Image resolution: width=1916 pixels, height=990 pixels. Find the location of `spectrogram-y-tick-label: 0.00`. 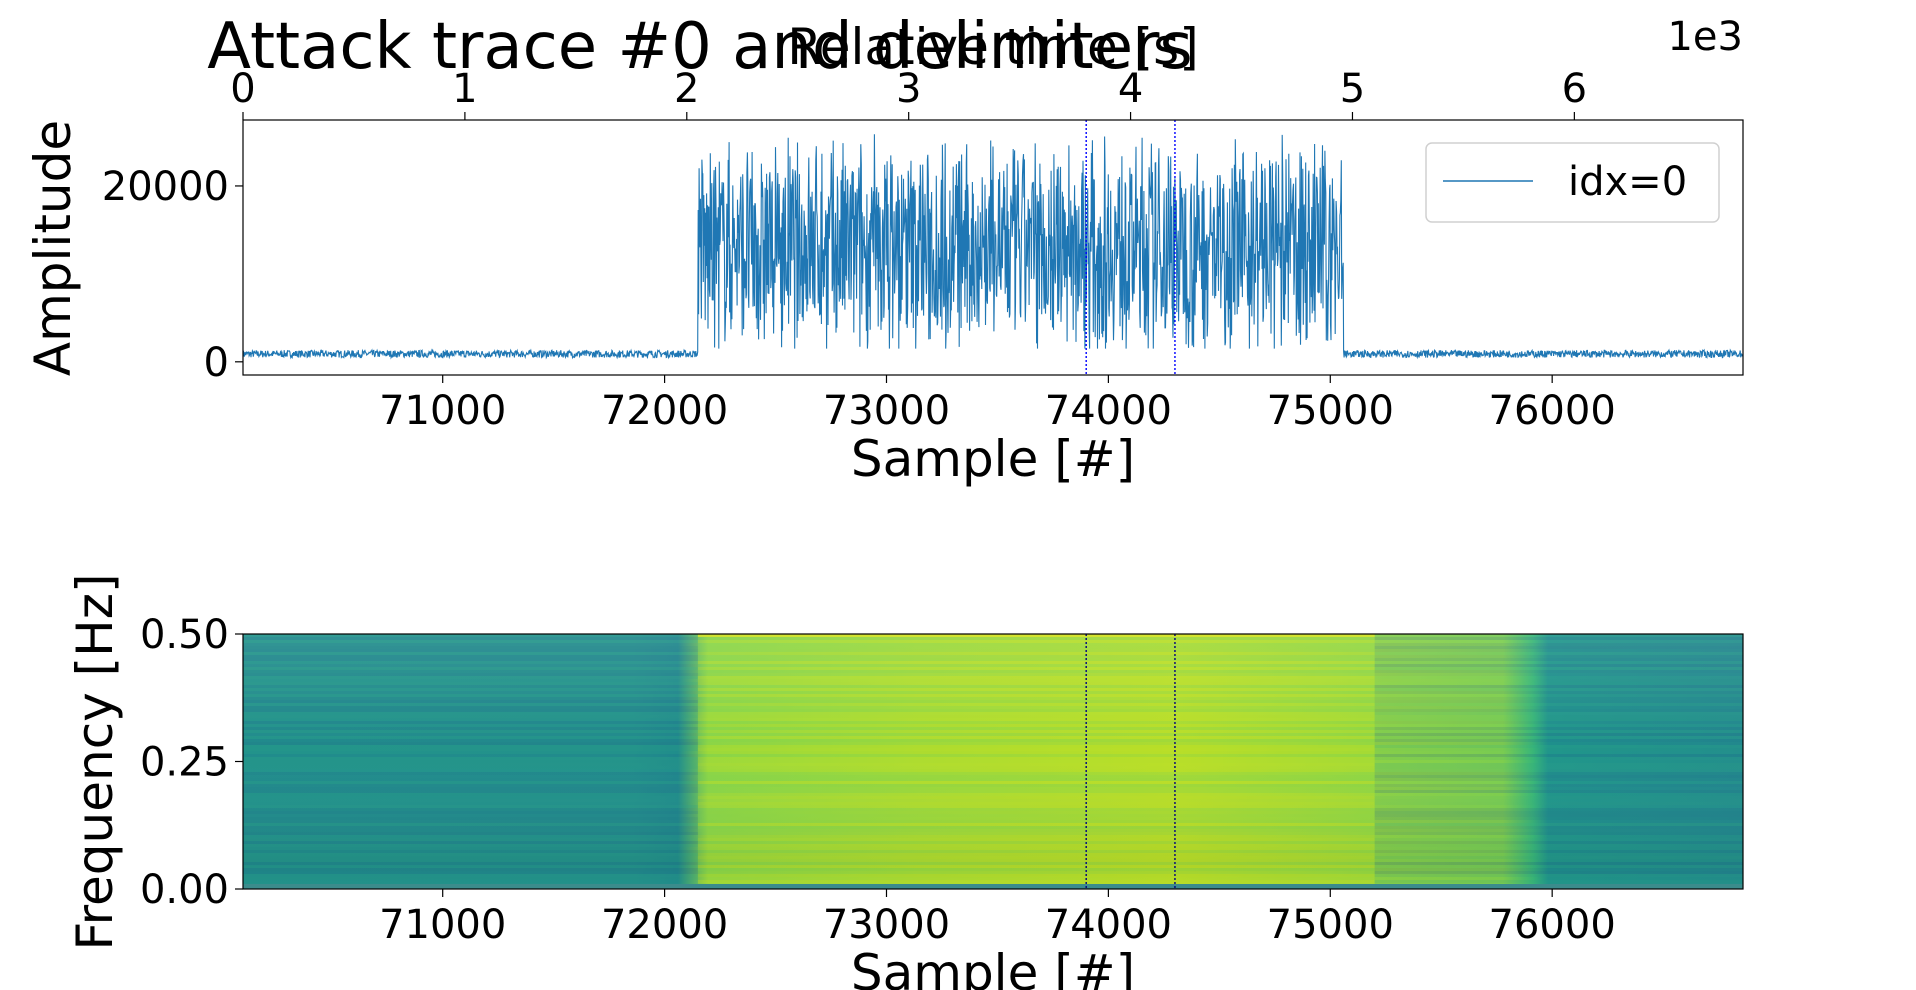

spectrogram-y-tick-label: 0.00 is located at coordinates (184, 890).